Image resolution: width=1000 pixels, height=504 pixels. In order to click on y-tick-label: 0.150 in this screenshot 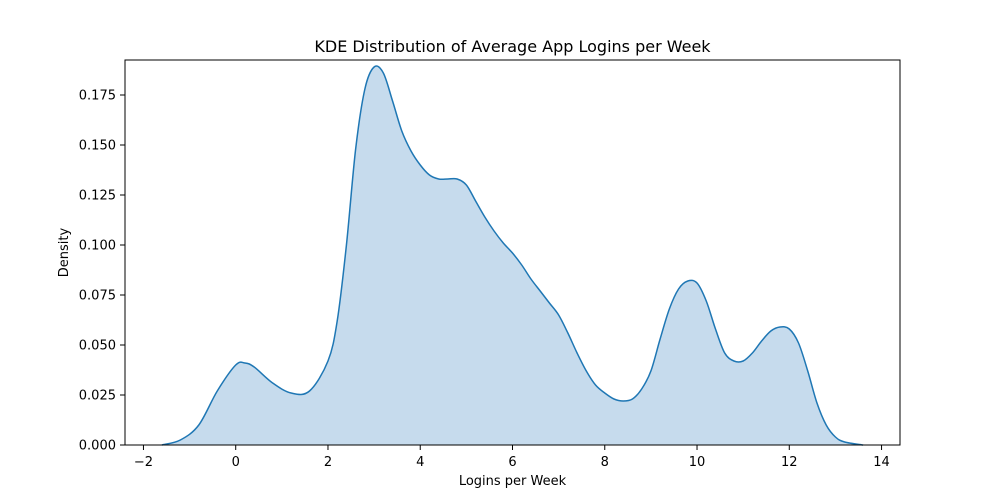, I will do `click(97, 146)`.